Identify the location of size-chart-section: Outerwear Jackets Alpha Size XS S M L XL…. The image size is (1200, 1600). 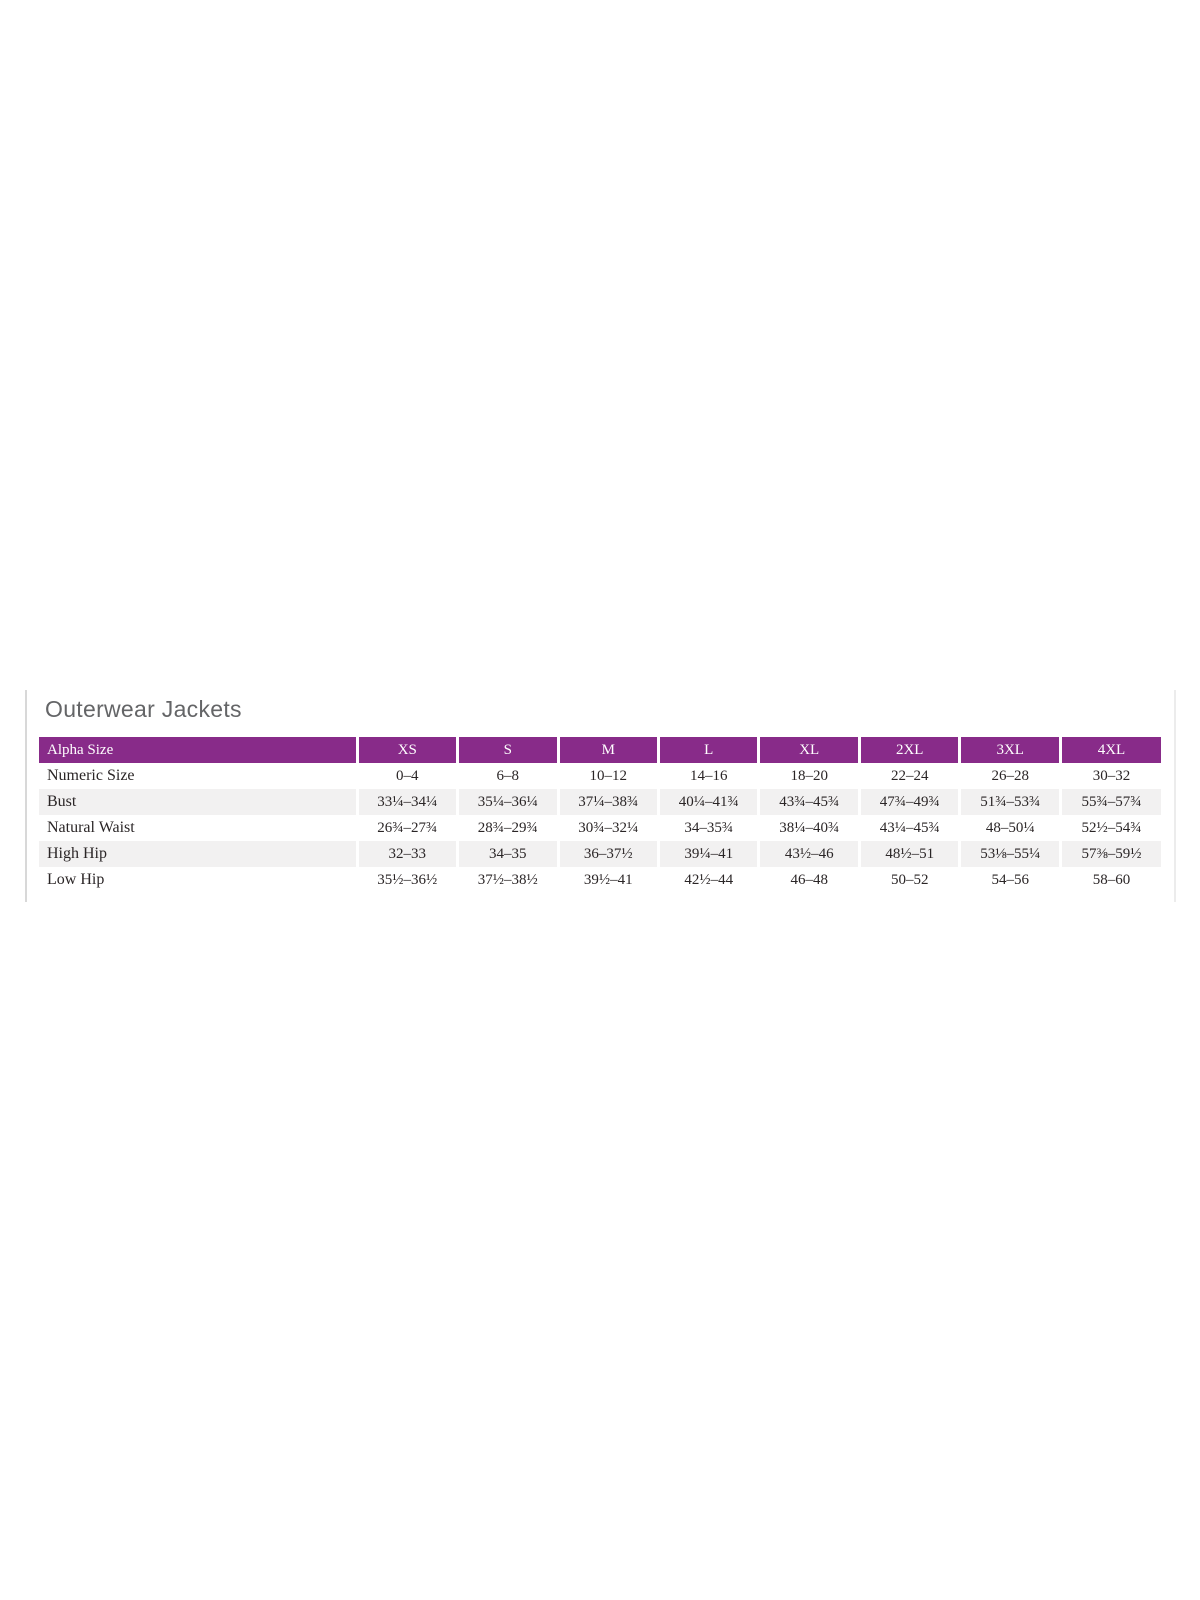
(600, 796).